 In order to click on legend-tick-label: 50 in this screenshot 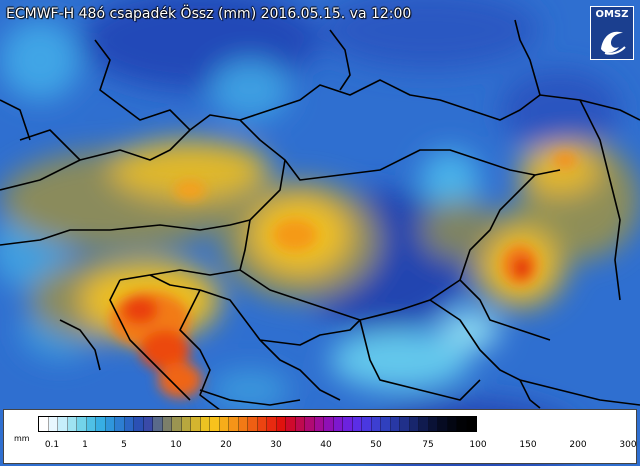, I will do `click(376, 445)`.